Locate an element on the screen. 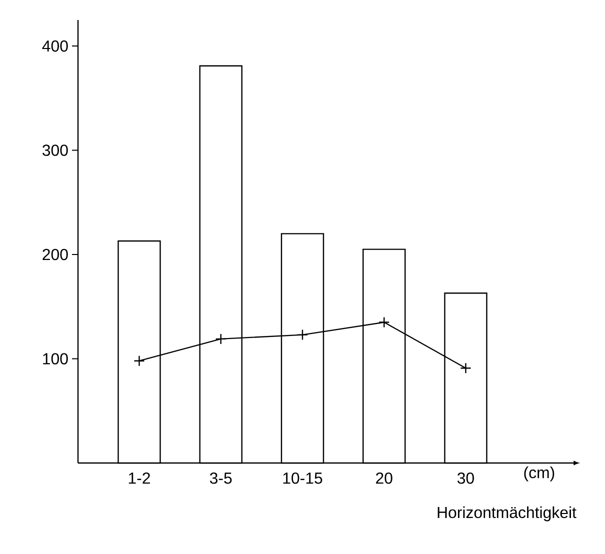 The width and height of the screenshot is (605, 554). y-tick-label: 300 is located at coordinates (55, 150).